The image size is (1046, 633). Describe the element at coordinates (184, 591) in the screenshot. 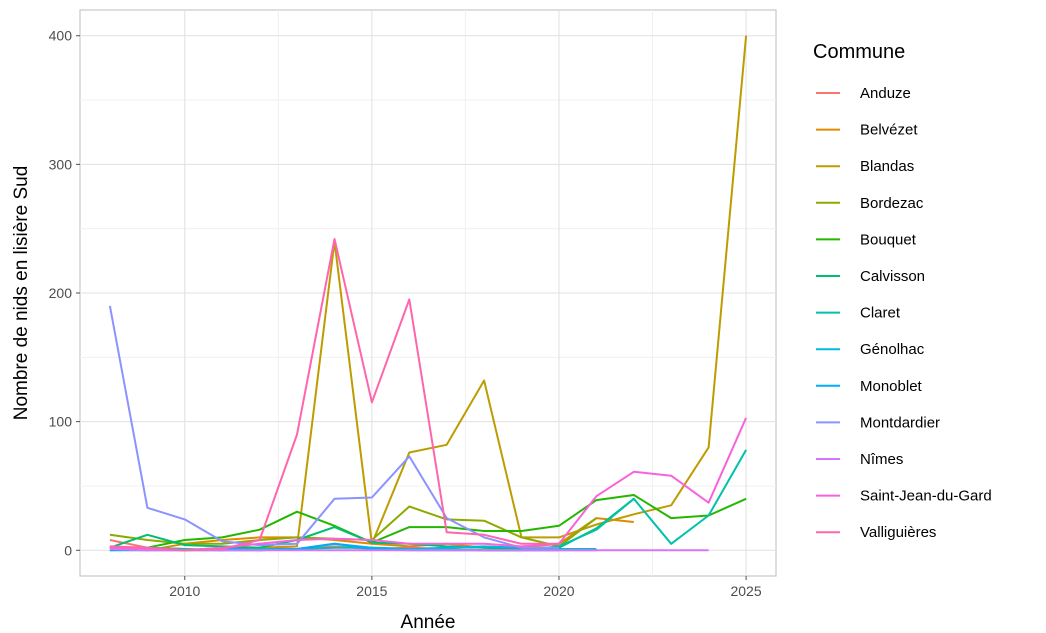

I see `x-tick-label: 2010` at that location.